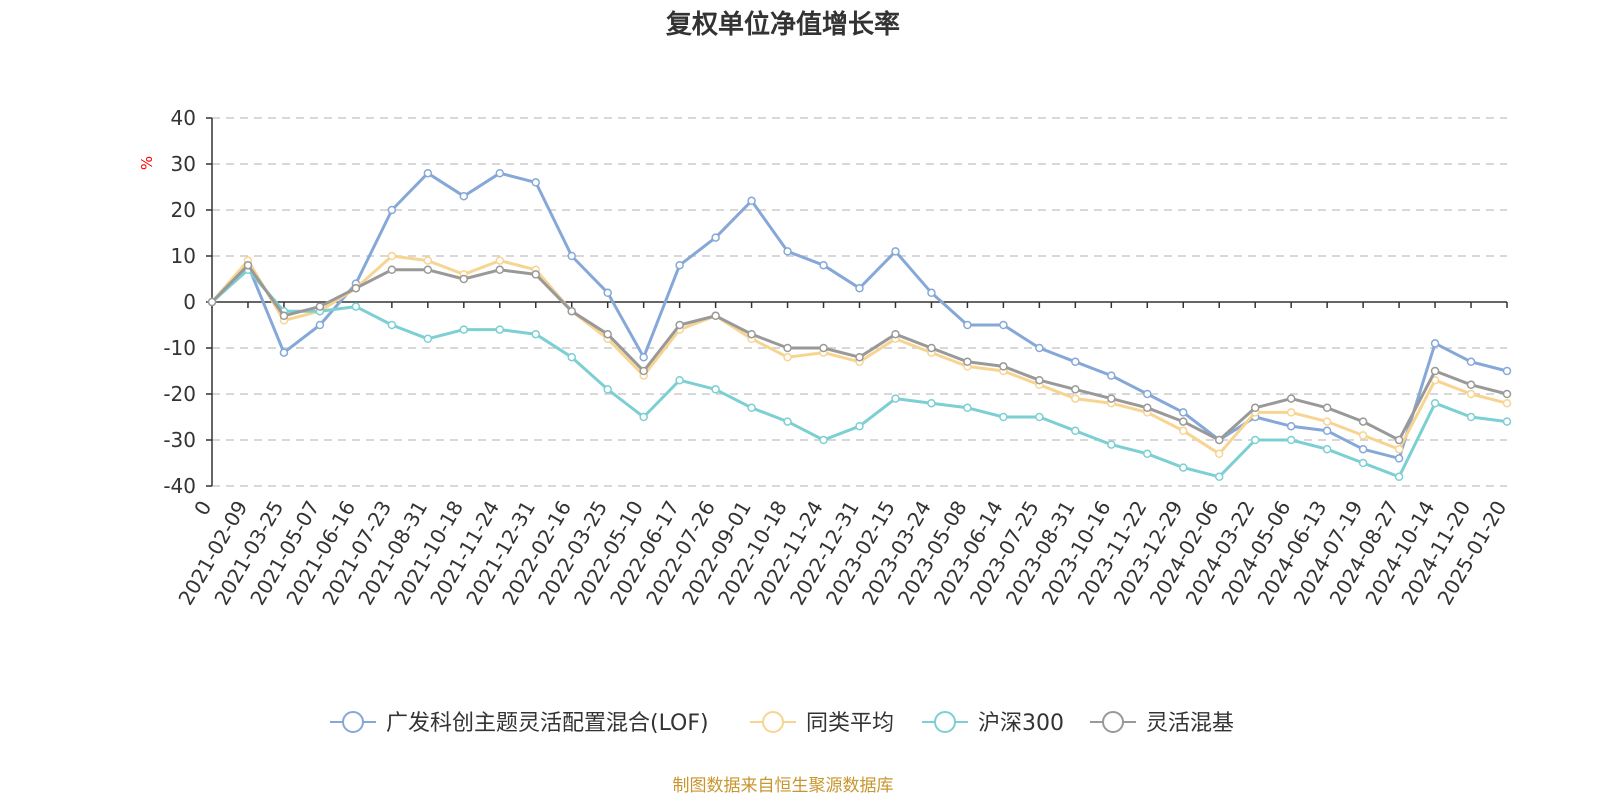 The height and width of the screenshot is (800, 1600). Describe the element at coordinates (822, 723) in the screenshot. I see `legend-item-1: 同类平均` at that location.